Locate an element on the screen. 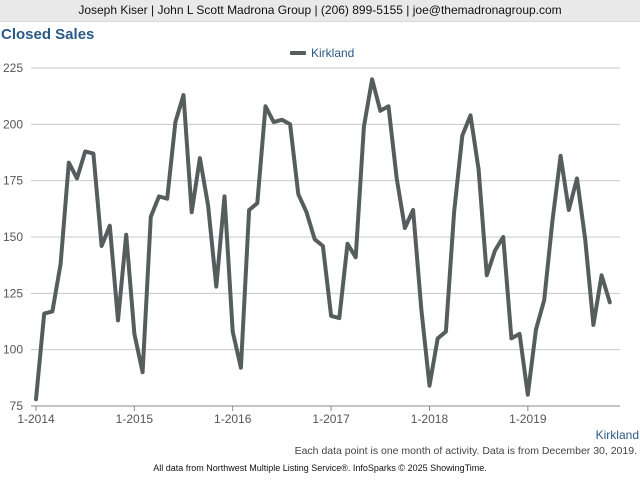  x-tick-label: 1-2015 is located at coordinates (135, 419).